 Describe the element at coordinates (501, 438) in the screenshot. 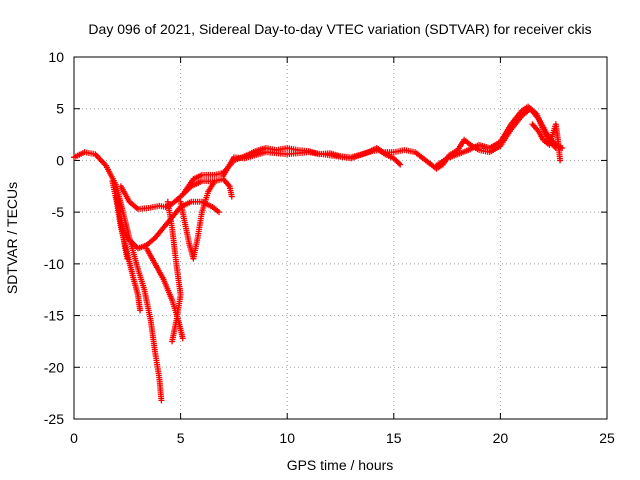

I see `x-tick-label: 20` at that location.